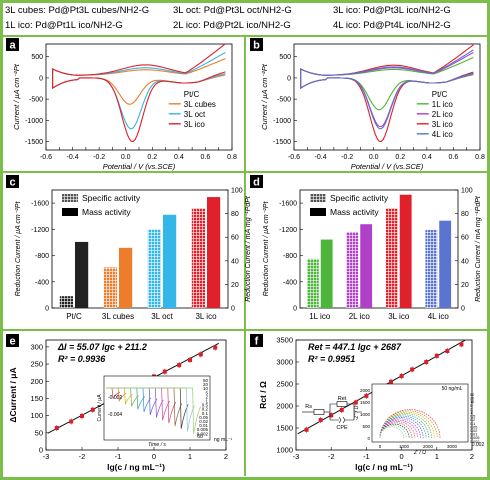 The image size is (490, 480). What do you see at coordinates (36, 364) in the screenshot?
I see `y-tick-label: 250` at bounding box center [36, 364].